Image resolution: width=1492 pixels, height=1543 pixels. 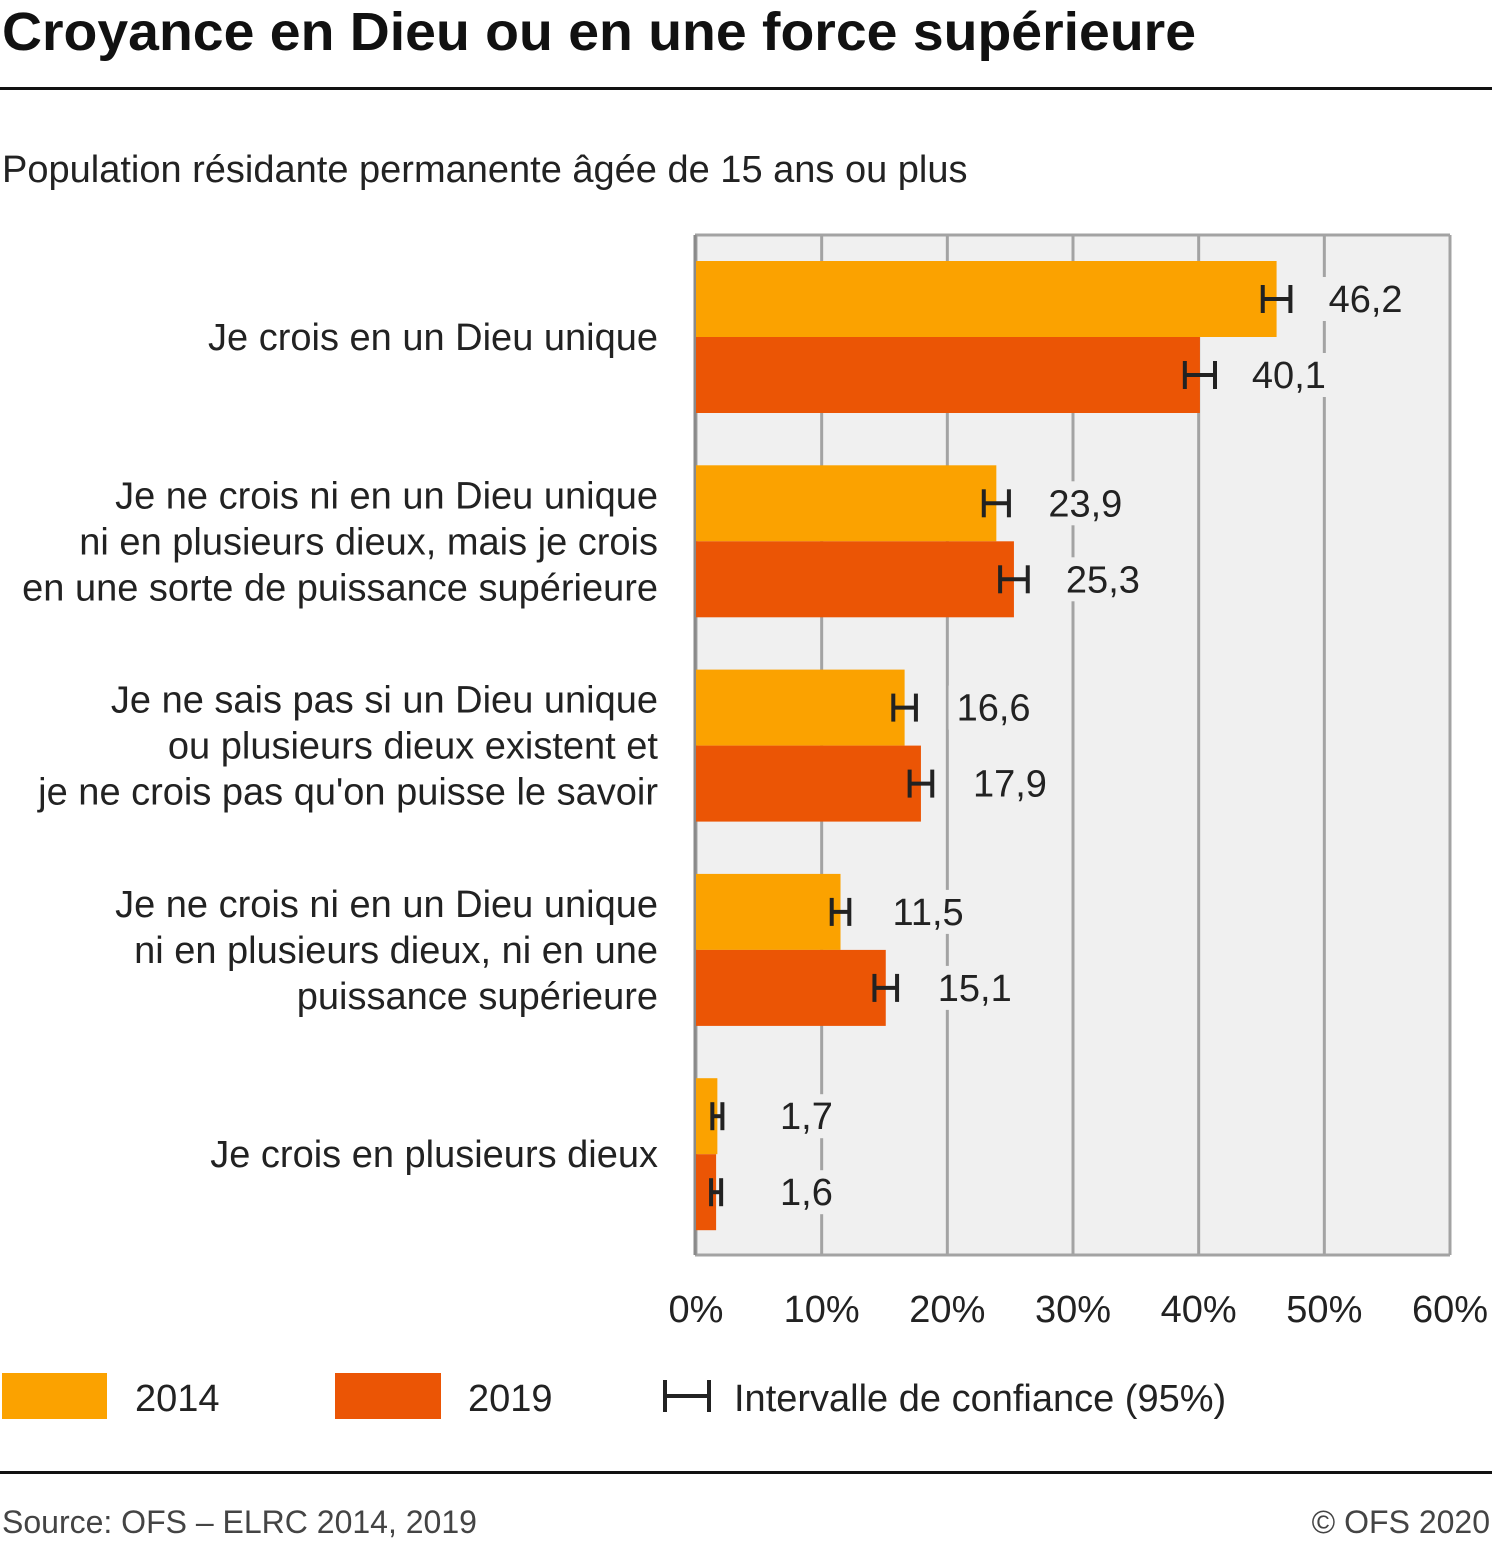 I want to click on value-label: 1,6, so click(x=806, y=1193).